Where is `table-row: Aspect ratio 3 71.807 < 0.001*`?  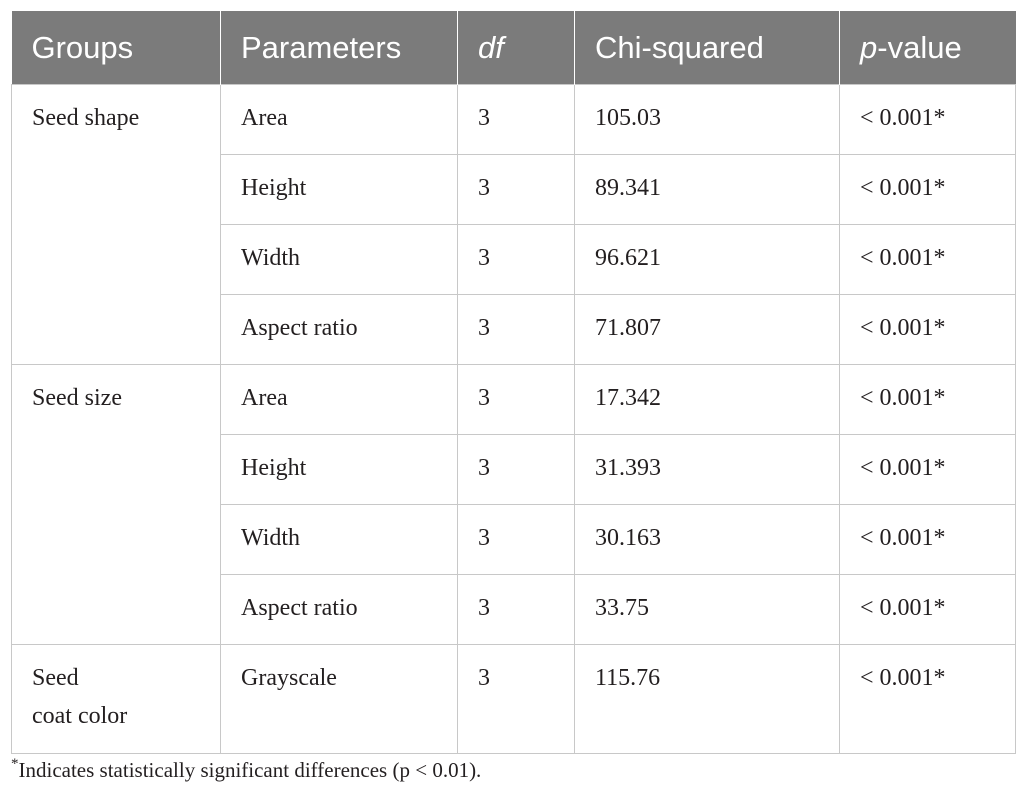
table-row: Aspect ratio 3 71.807 < 0.001* is located at coordinates (514, 329).